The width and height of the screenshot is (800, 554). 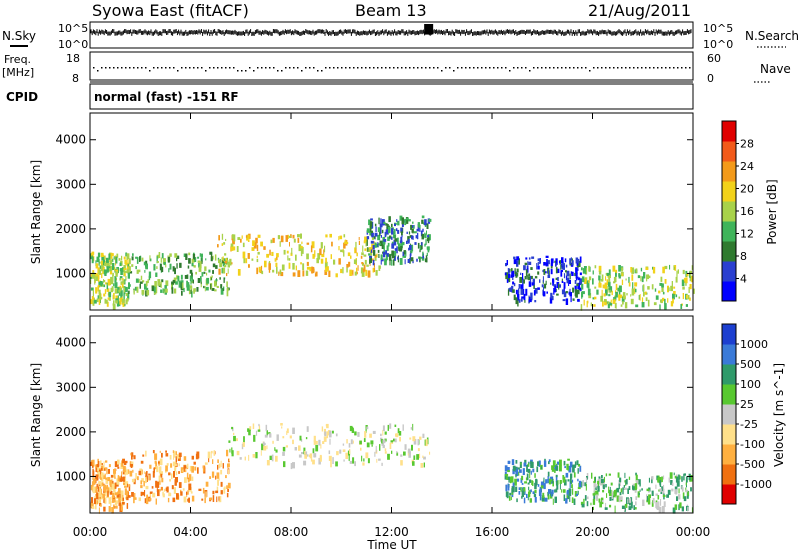 I want to click on y-tick-label: 2000, so click(x=70, y=432).